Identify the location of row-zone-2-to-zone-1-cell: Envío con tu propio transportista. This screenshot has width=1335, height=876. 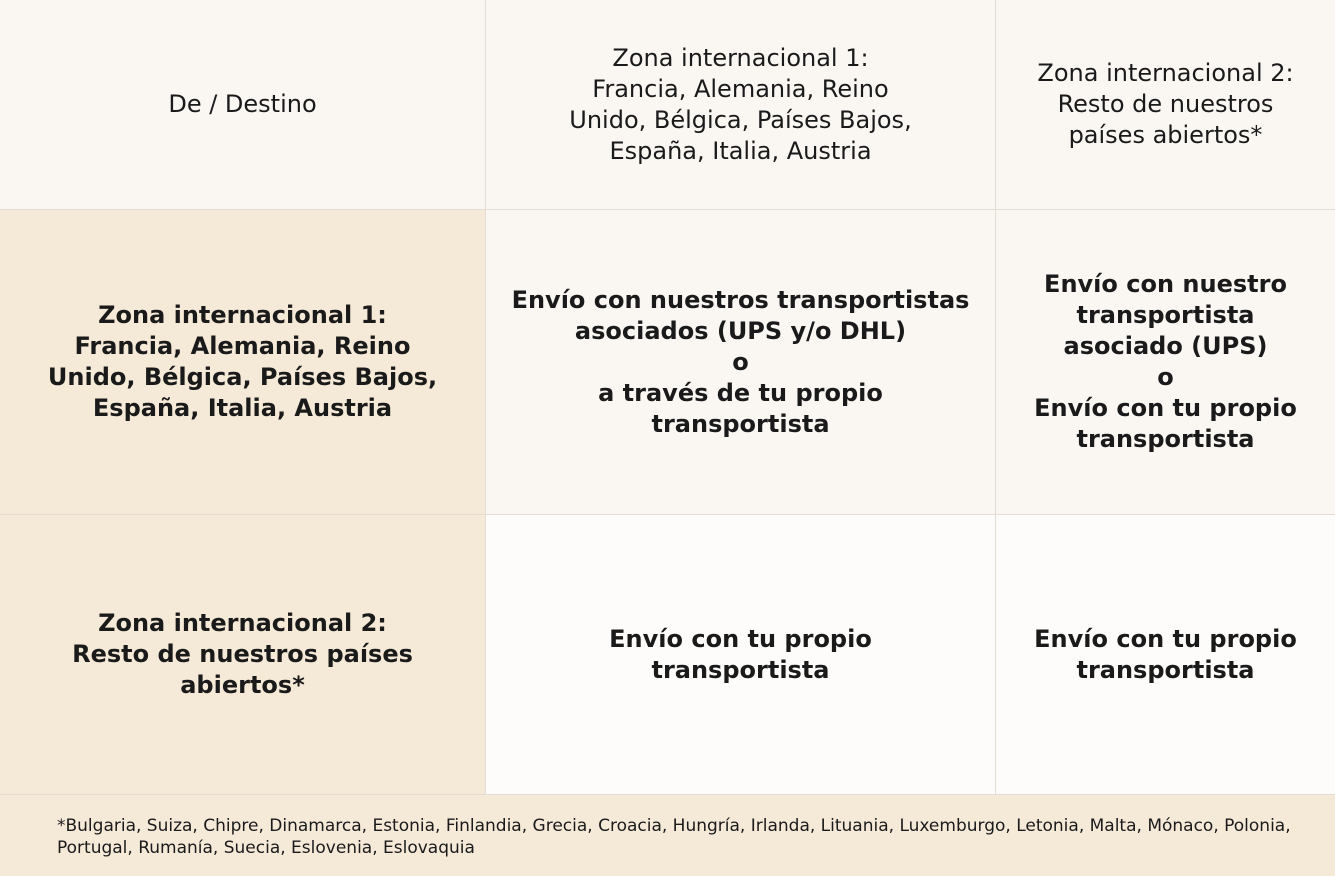
(741, 655).